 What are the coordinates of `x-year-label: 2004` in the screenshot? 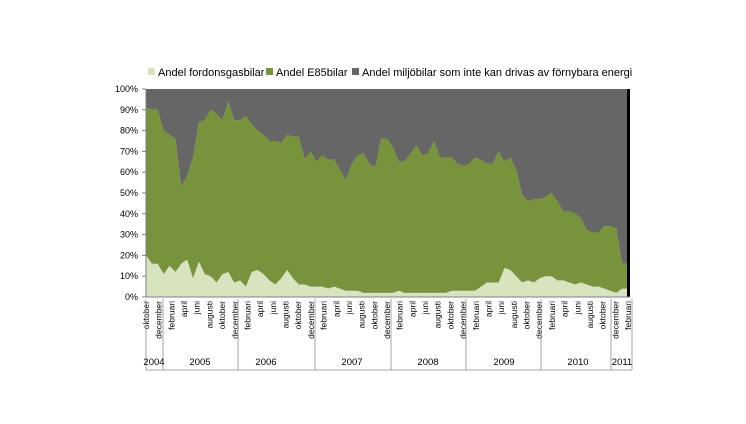 It's located at (153, 362).